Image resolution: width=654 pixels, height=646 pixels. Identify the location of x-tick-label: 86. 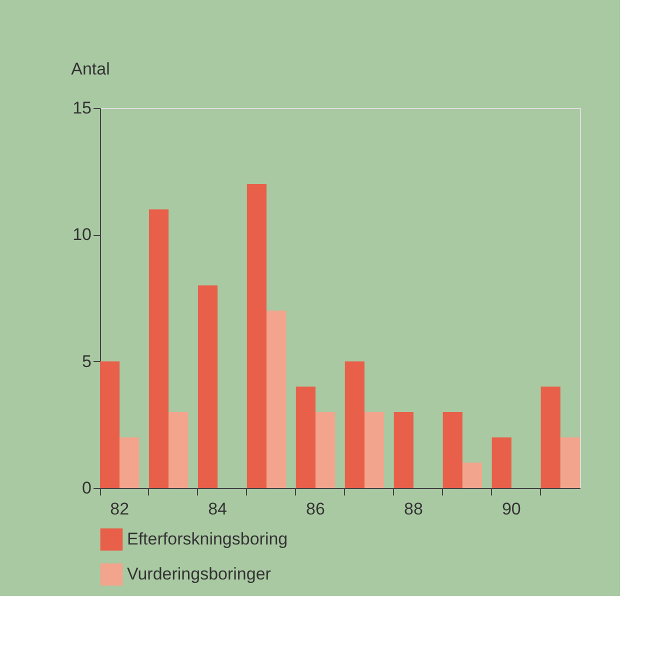
(315, 509).